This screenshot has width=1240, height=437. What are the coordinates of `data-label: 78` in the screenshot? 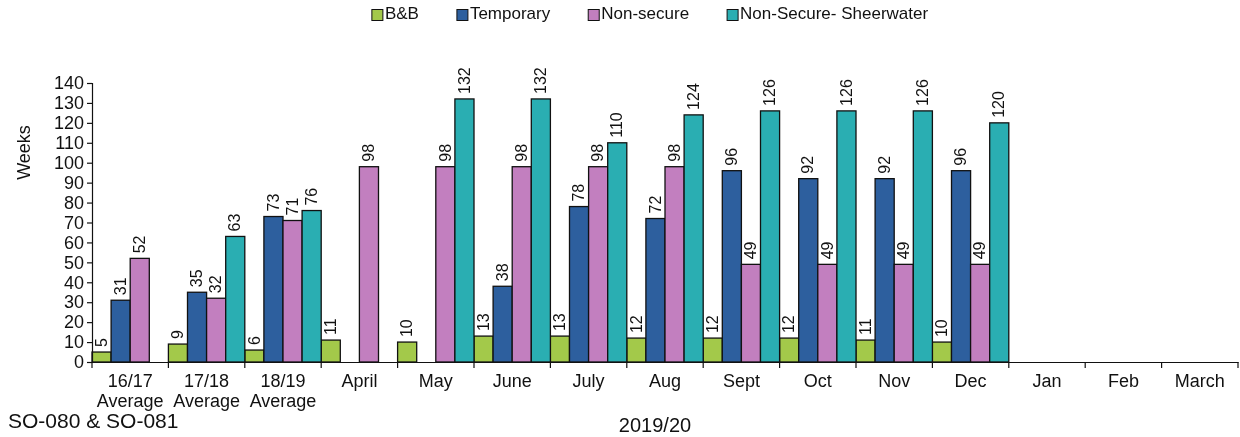 It's located at (579, 192).